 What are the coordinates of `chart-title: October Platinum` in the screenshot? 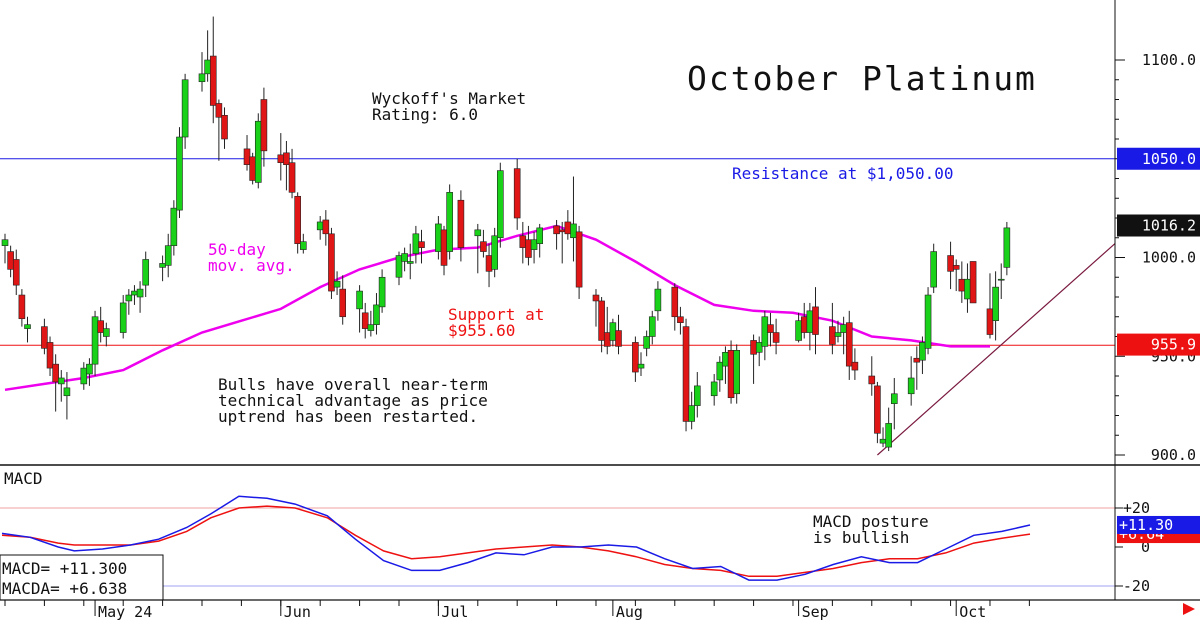 It's located at (862, 78).